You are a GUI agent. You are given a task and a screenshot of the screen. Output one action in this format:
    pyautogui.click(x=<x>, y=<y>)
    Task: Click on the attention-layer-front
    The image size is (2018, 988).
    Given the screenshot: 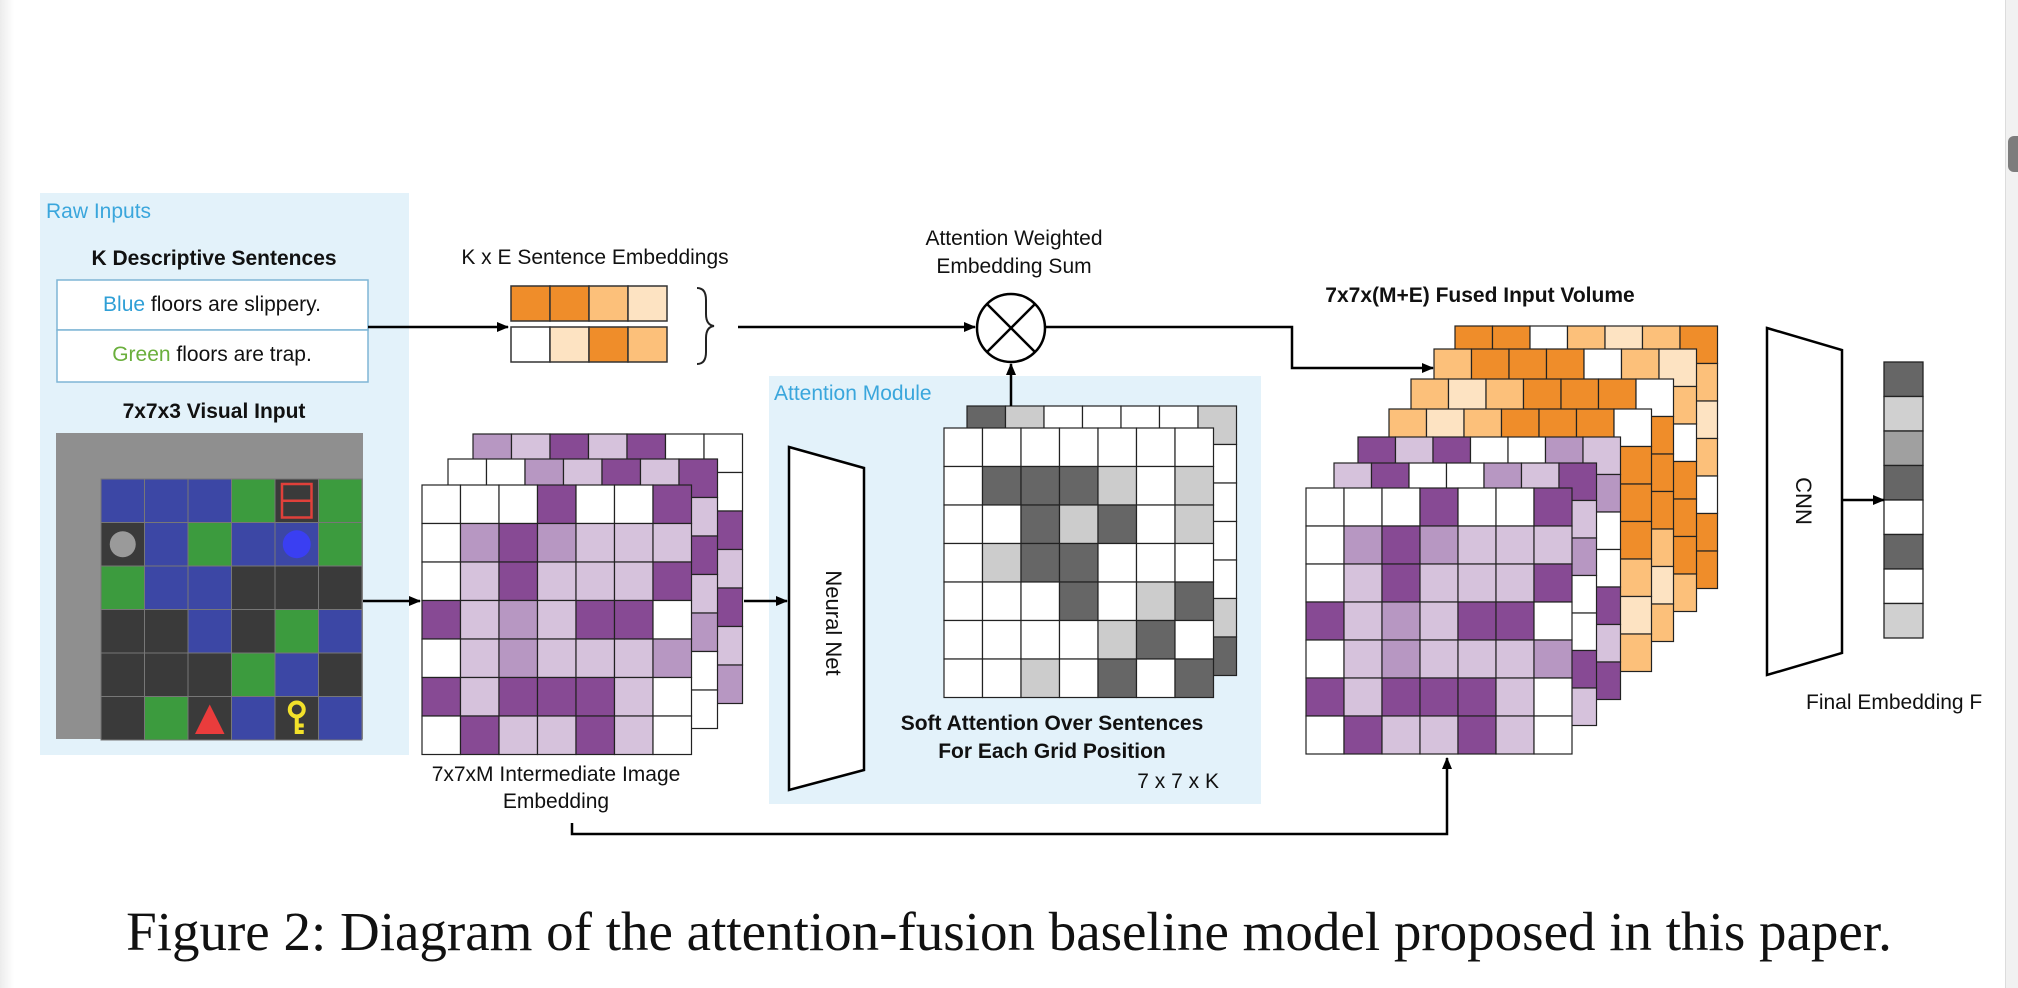 What is the action you would take?
    pyautogui.click(x=1079, y=563)
    